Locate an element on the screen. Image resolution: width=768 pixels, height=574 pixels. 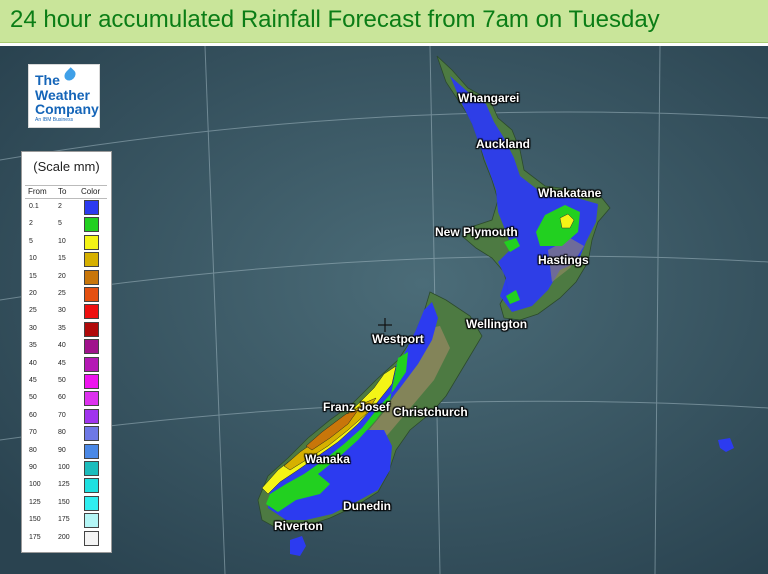
legend-to-value: 25 is located at coordinates (62, 293).